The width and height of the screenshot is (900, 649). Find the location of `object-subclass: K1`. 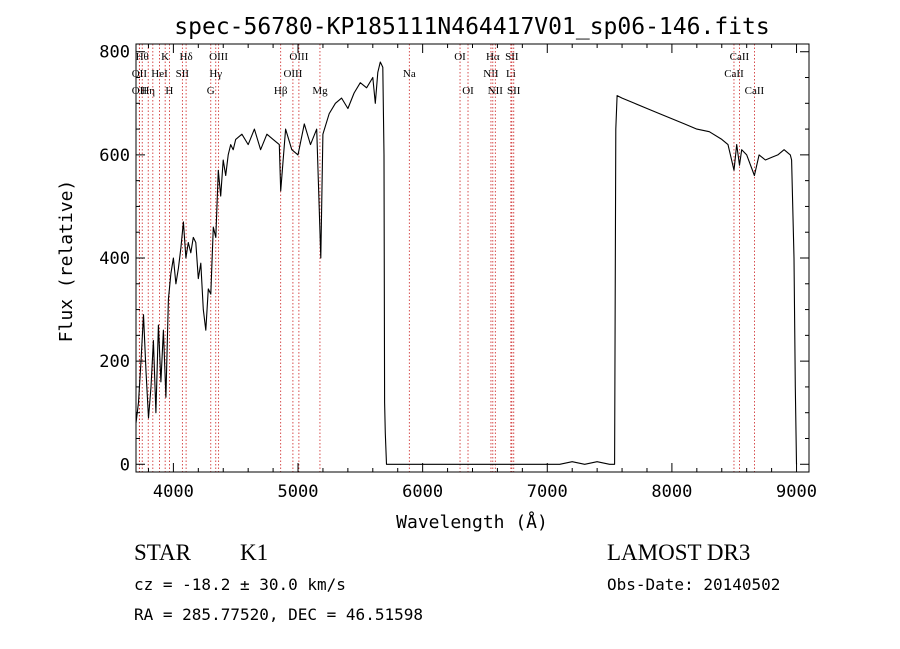

object-subclass: K1 is located at coordinates (254, 552).